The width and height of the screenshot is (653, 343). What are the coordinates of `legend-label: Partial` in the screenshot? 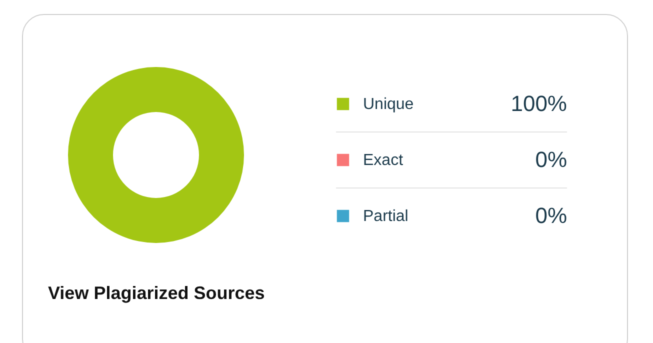 It's located at (385, 216).